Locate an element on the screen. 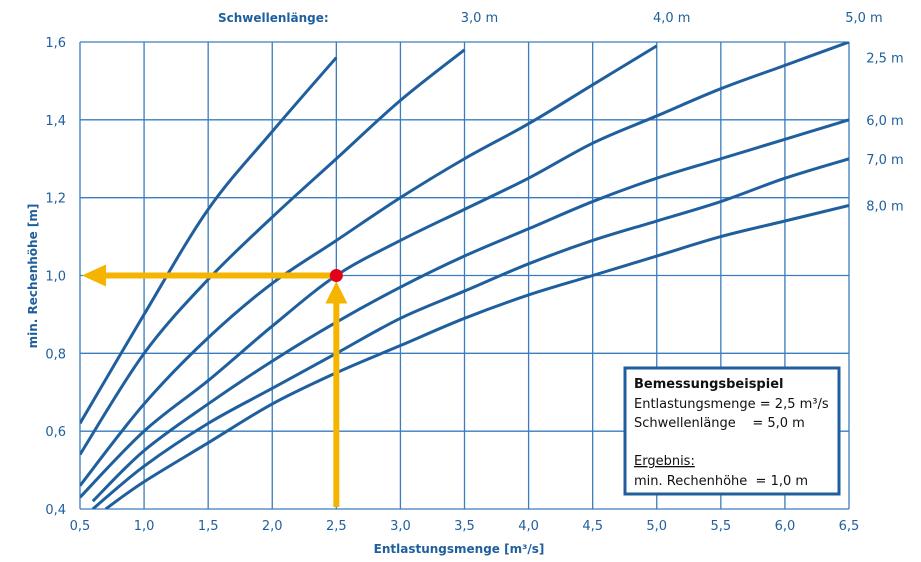 Image resolution: width=921 pixels, height=562 pixels. example-box-result-value: min. Rechenhöhe = 1,0 m is located at coordinates (721, 481).